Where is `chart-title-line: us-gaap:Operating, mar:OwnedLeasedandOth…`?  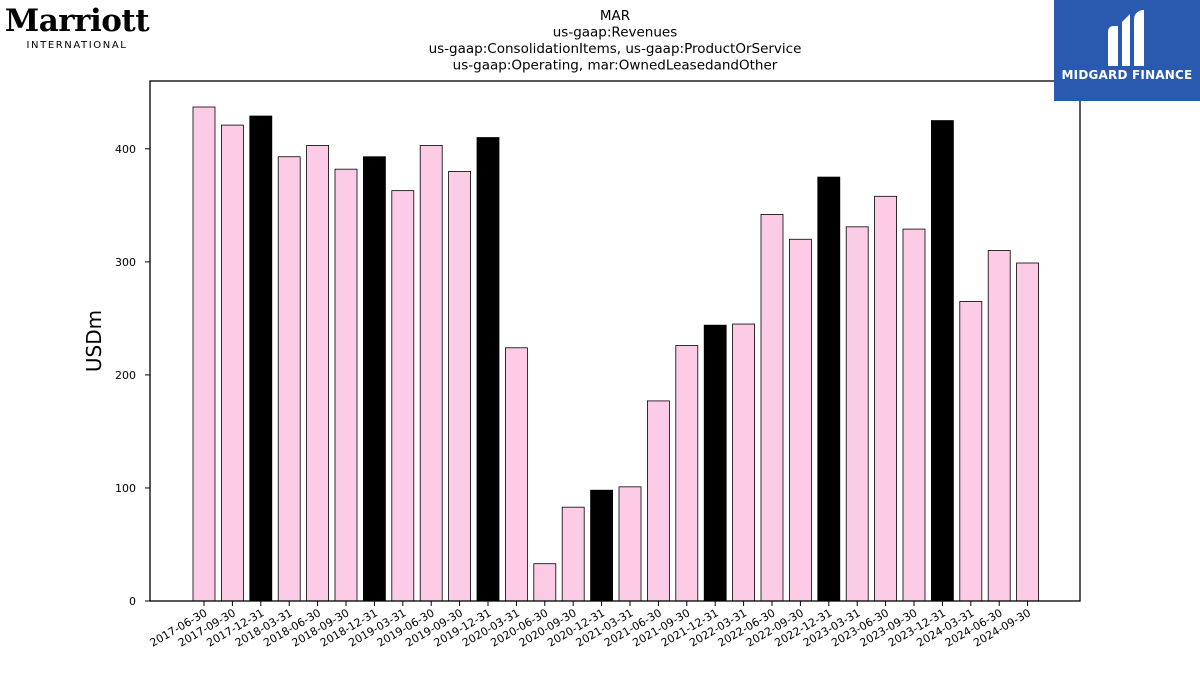
chart-title-line: us-gaap:Operating, mar:OwnedLeasedandOth… is located at coordinates (615, 66).